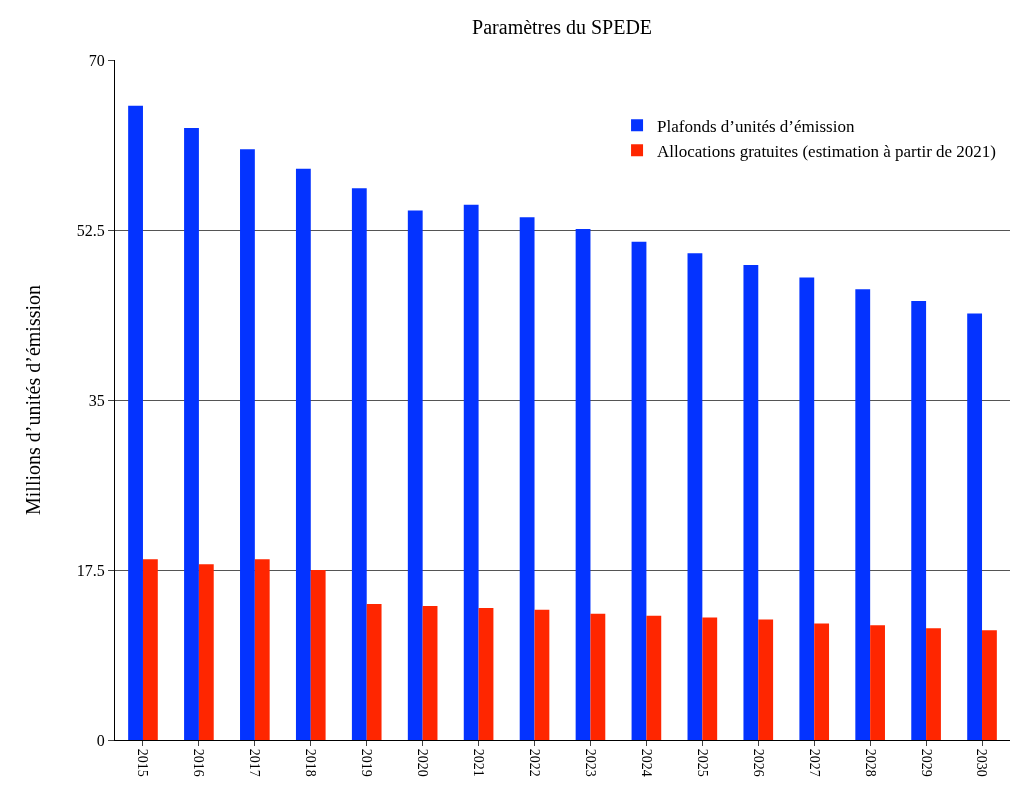 The height and width of the screenshot is (796, 1022). Describe the element at coordinates (926, 762) in the screenshot. I see `x-tick-label: 2029` at that location.